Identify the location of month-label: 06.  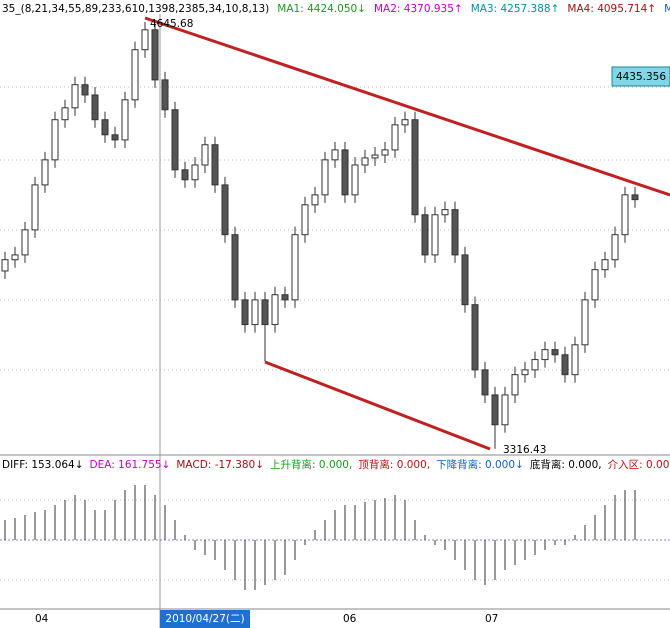
(350, 619).